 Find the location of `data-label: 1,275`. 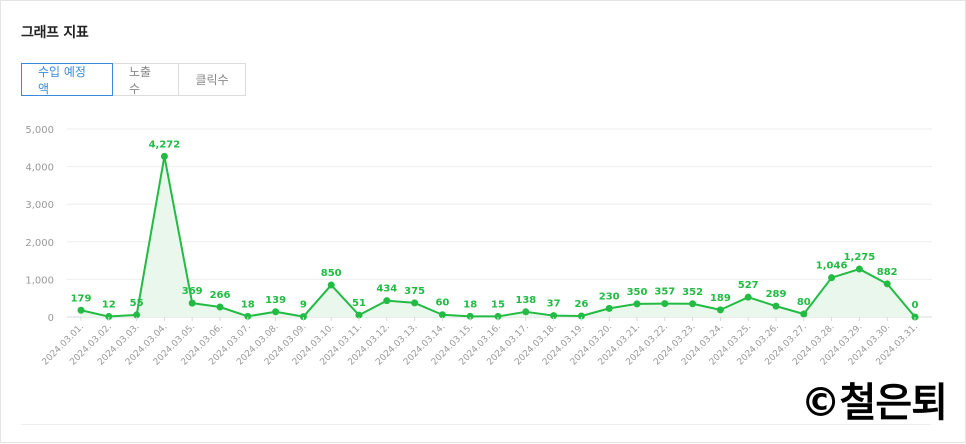

data-label: 1,275 is located at coordinates (860, 257).